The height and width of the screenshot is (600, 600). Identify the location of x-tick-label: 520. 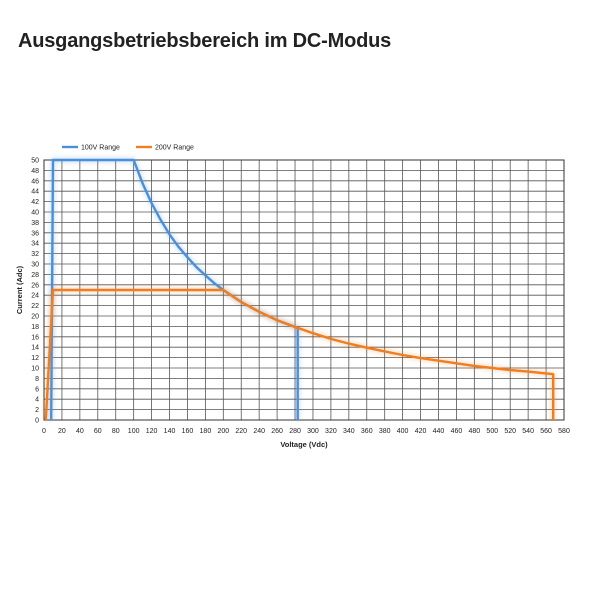
(510, 431).